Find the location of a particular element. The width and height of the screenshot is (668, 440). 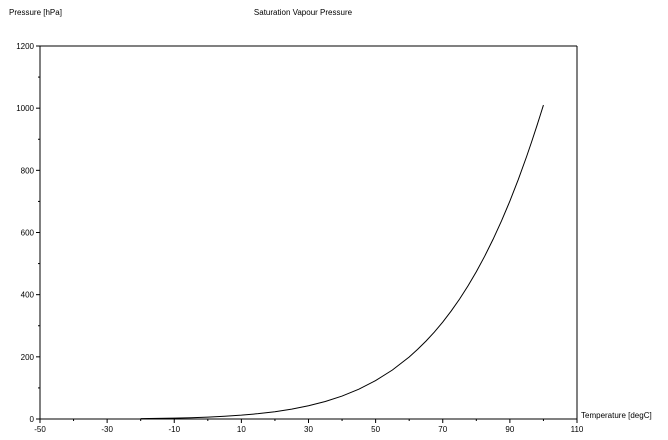

x-ticks: -50 -30 -10 10 30 50 70 90 110 is located at coordinates (309, 426).